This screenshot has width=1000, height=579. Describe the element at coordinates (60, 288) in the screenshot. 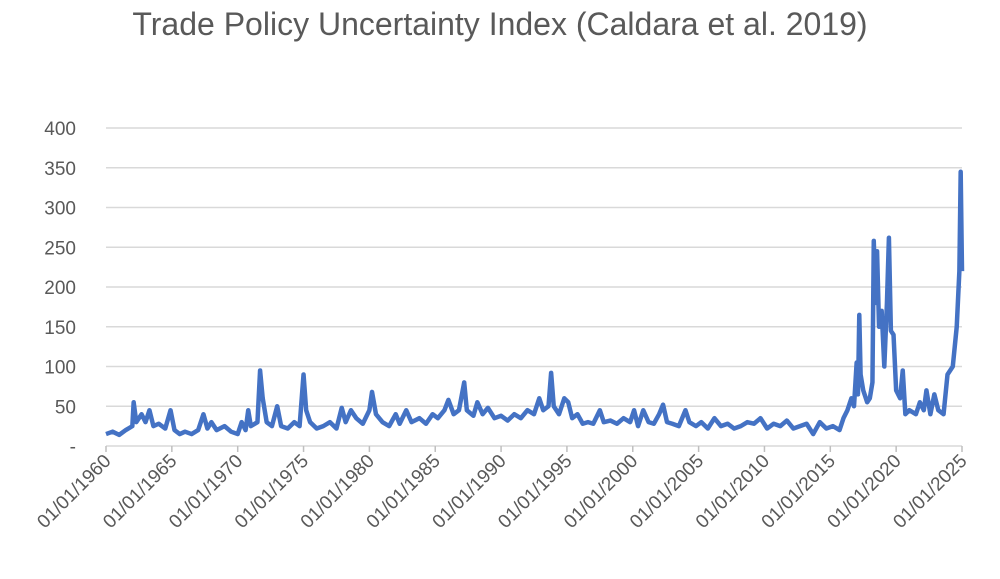

I see `y-tick-label: 200` at that location.